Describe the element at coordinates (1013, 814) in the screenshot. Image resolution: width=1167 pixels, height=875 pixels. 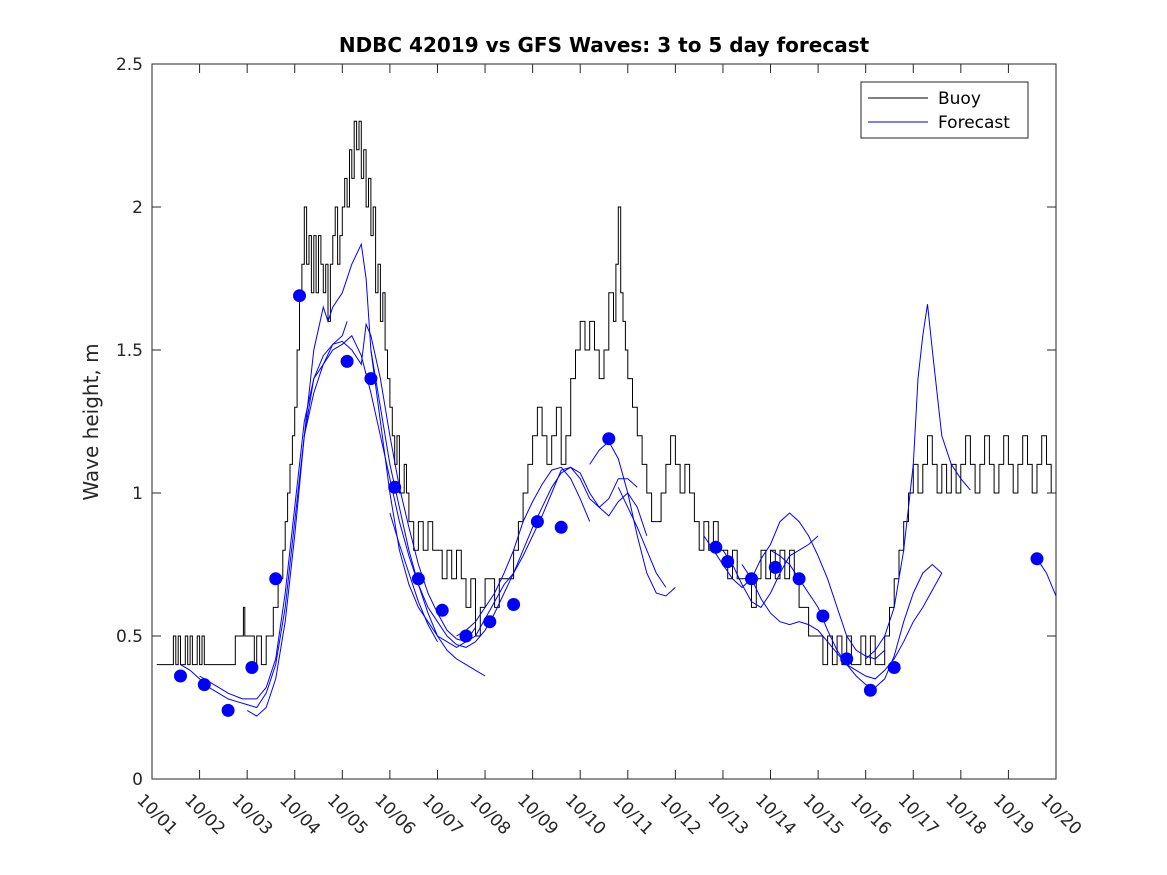
I see `x-tick-label: 10/19` at that location.